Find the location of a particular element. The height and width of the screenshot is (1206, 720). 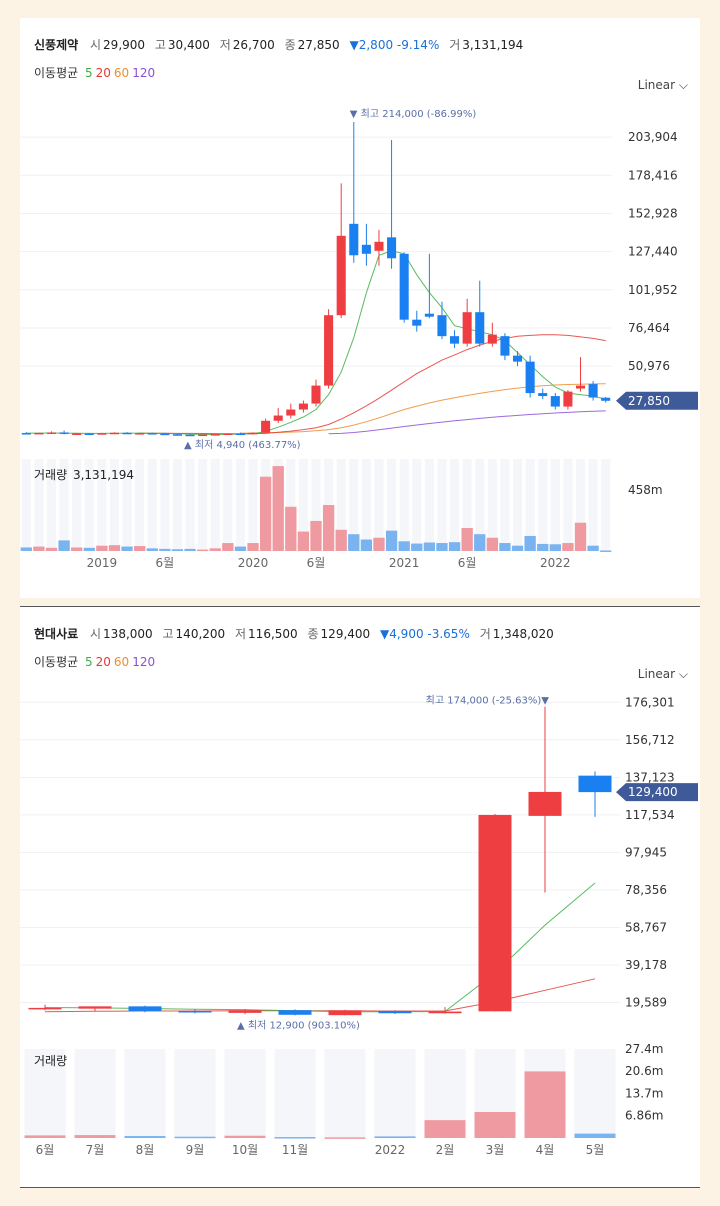

ma-120: 120 is located at coordinates (144, 73).